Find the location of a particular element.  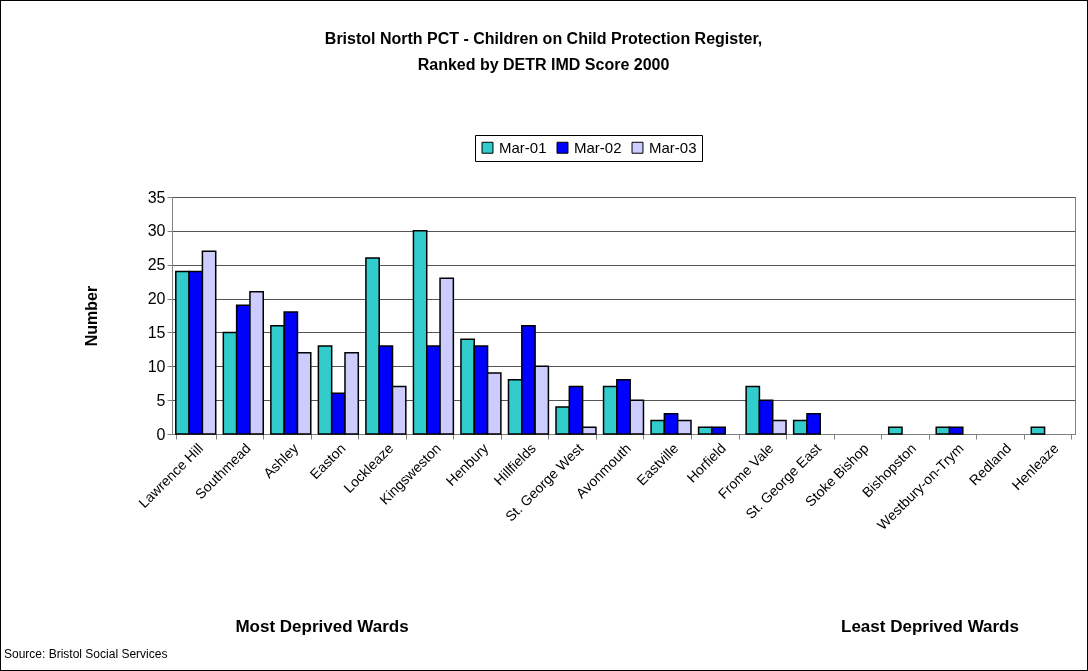

legend-label: Mar-03 is located at coordinates (673, 147).